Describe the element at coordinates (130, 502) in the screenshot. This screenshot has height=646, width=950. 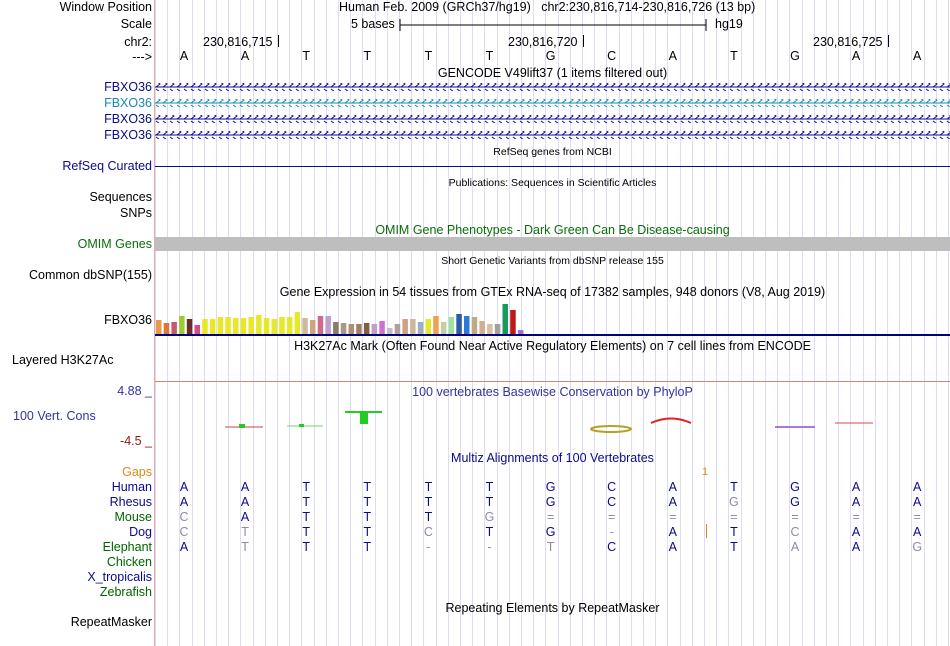
I see `species-label: Rhesus` at that location.